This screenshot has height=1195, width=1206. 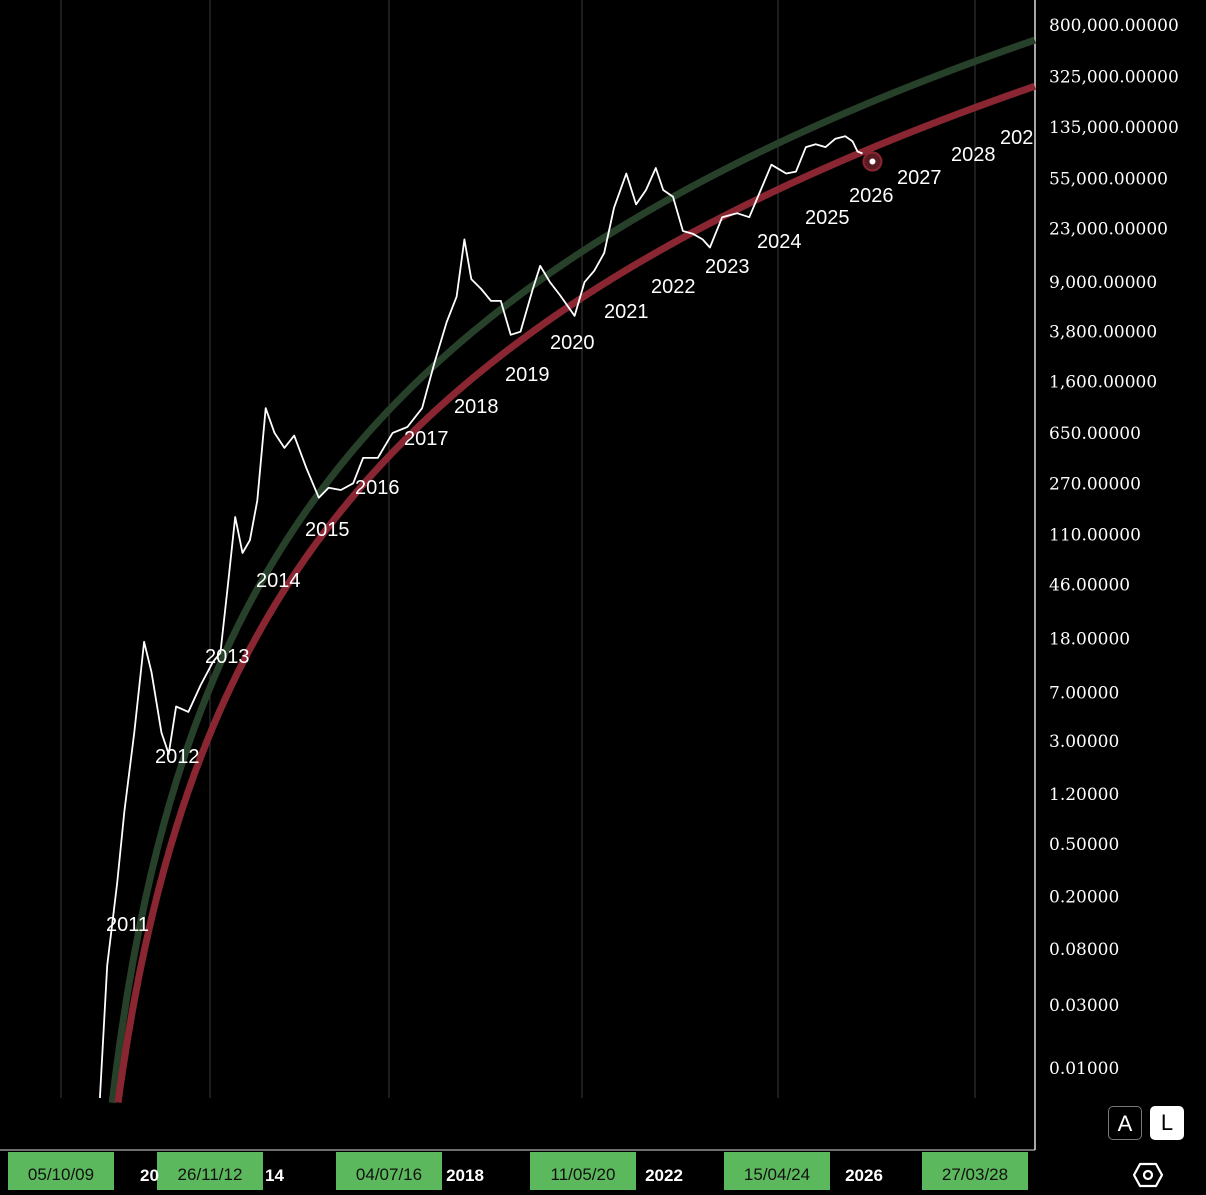 I want to click on y-tick-label: 650.00000, so click(x=1095, y=434).